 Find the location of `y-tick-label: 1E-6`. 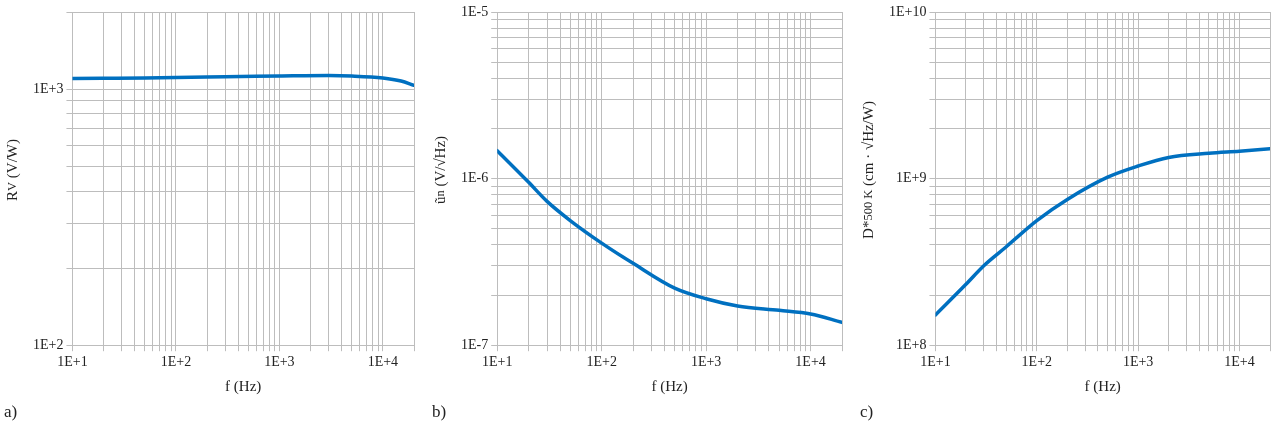

y-tick-label: 1E-6 is located at coordinates (475, 178).